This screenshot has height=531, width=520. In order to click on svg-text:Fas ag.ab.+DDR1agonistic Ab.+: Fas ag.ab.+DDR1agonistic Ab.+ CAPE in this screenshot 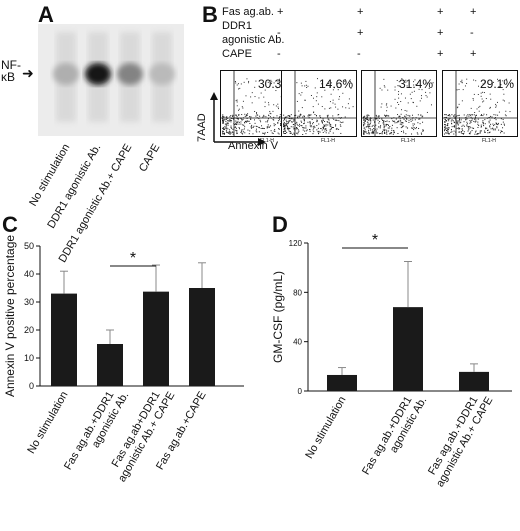, I will do `click(459, 438)`.